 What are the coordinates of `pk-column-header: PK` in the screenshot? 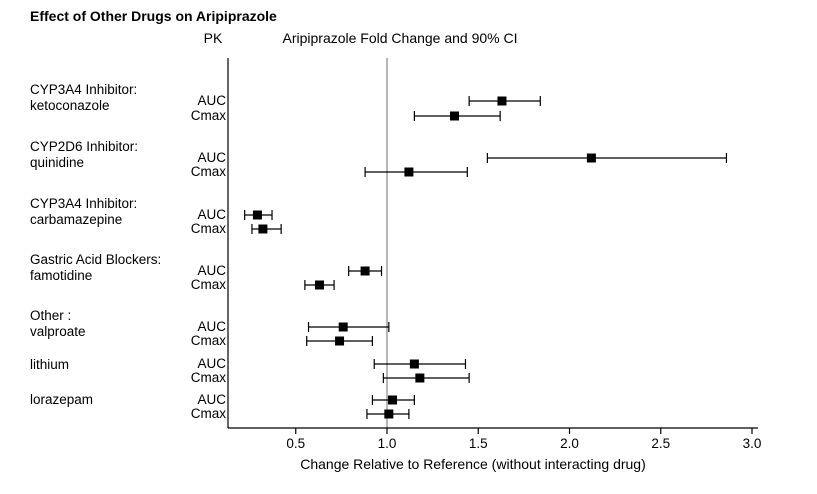 It's located at (213, 38).